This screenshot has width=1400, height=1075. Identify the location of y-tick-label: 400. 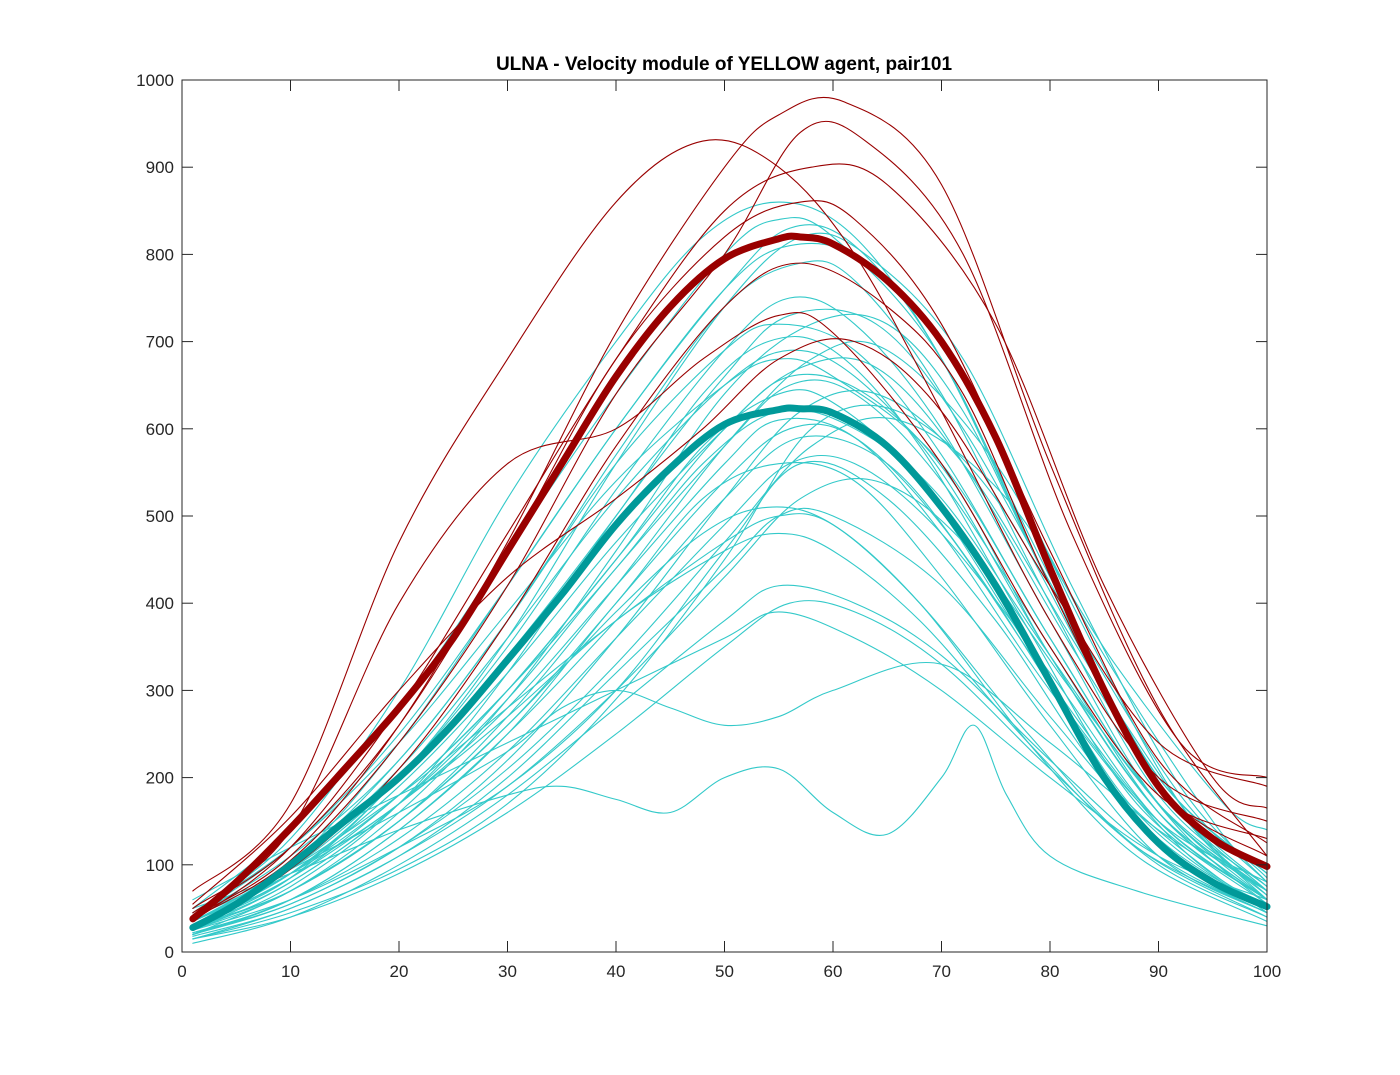
(160, 603).